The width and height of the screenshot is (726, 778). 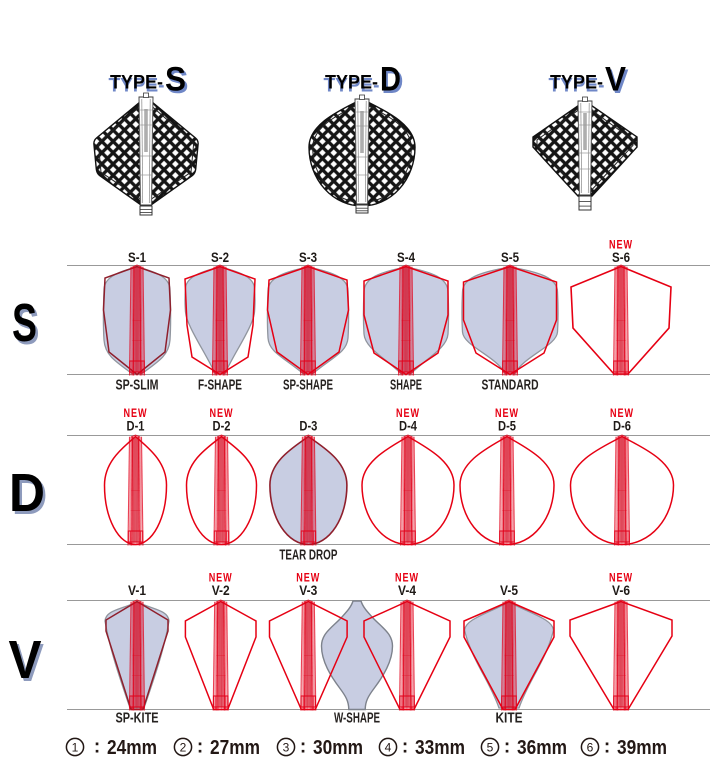 What do you see at coordinates (132, 747) in the screenshot?
I see `svg-text: 24mm` at bounding box center [132, 747].